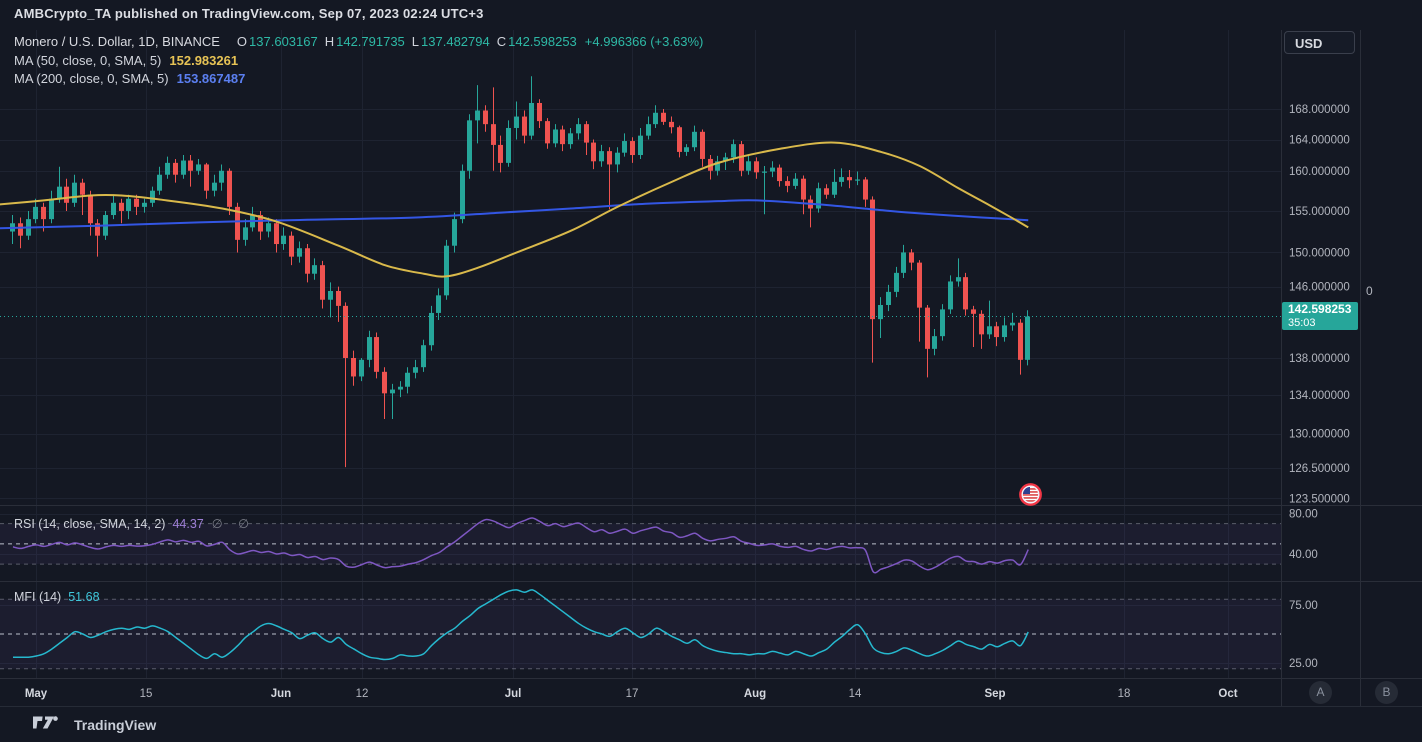  I want to click on close-label: C, so click(501, 41).